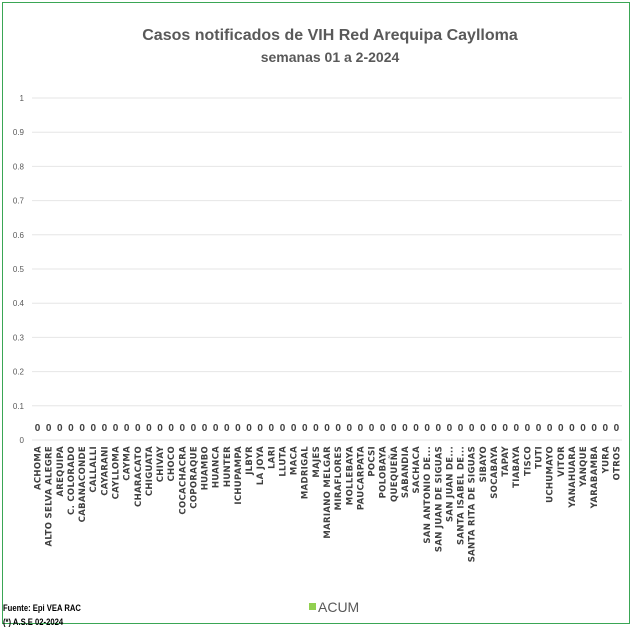  Describe the element at coordinates (183, 480) in the screenshot. I see `x-tick-label: COCACHACRA` at that location.